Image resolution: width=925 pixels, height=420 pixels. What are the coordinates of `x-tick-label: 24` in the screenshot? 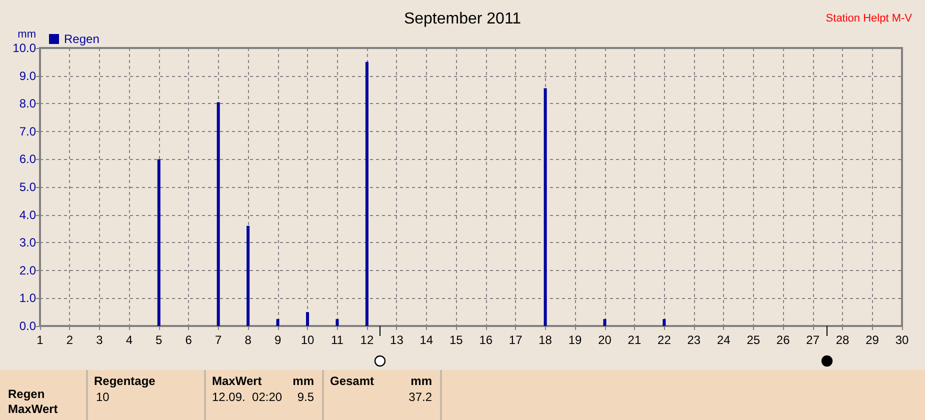 It's located at (723, 340).